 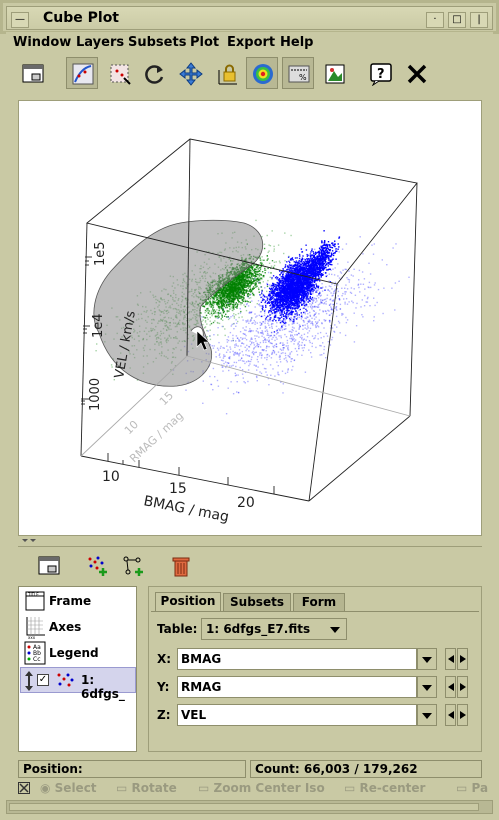 What do you see at coordinates (178, 303) in the screenshot?
I see `blob-subset-region` at bounding box center [178, 303].